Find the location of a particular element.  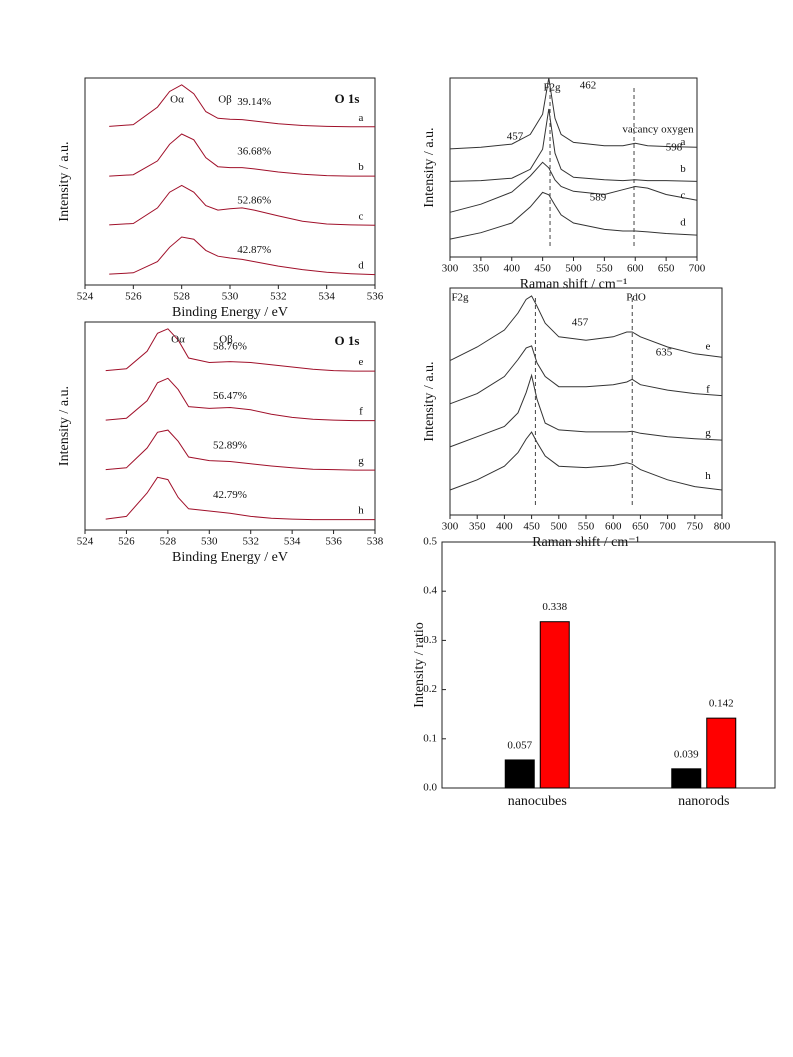

y-tick-label: 0.2 is located at coordinates (430, 689).